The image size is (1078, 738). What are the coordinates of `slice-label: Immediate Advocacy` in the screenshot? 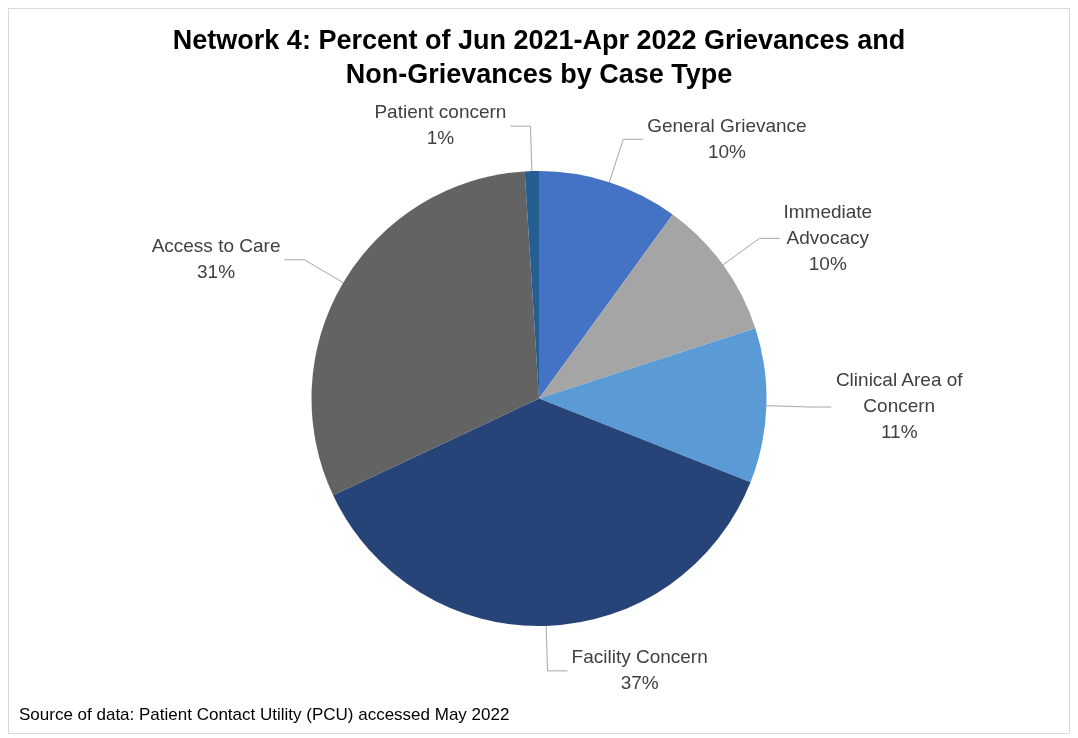 It's located at (828, 224).